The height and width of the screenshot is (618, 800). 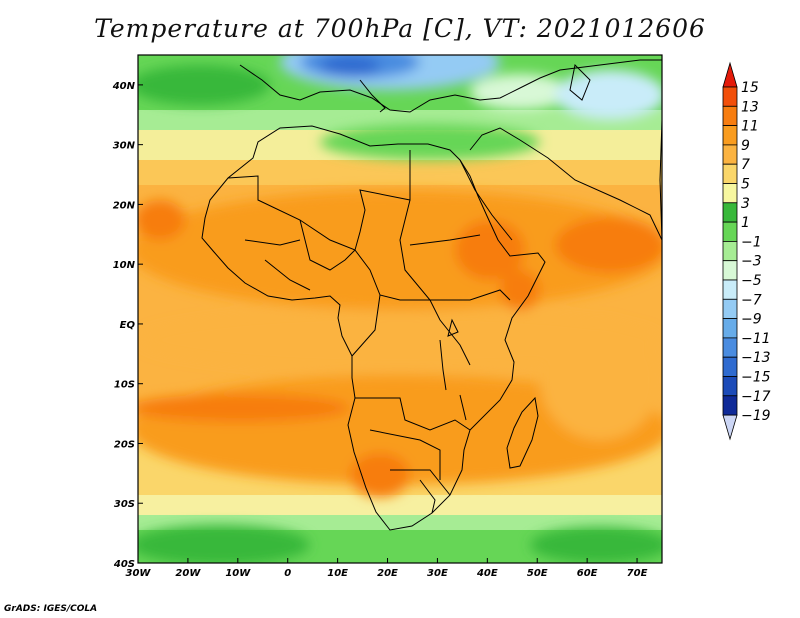 What do you see at coordinates (188, 573) in the screenshot?
I see `lon-tick-label: 20W` at bounding box center [188, 573].